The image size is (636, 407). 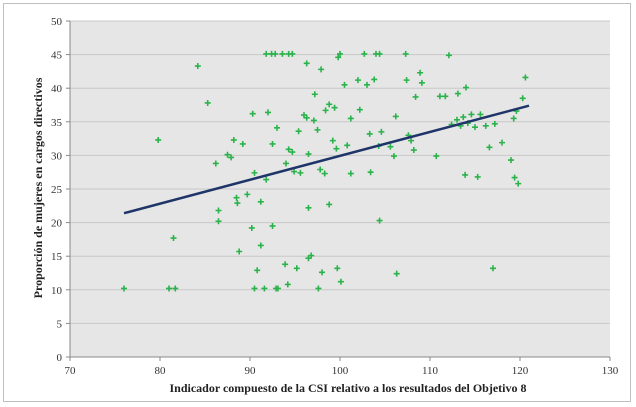 What do you see at coordinates (60, 358) in the screenshot?
I see `y-tick-label: 0` at bounding box center [60, 358].